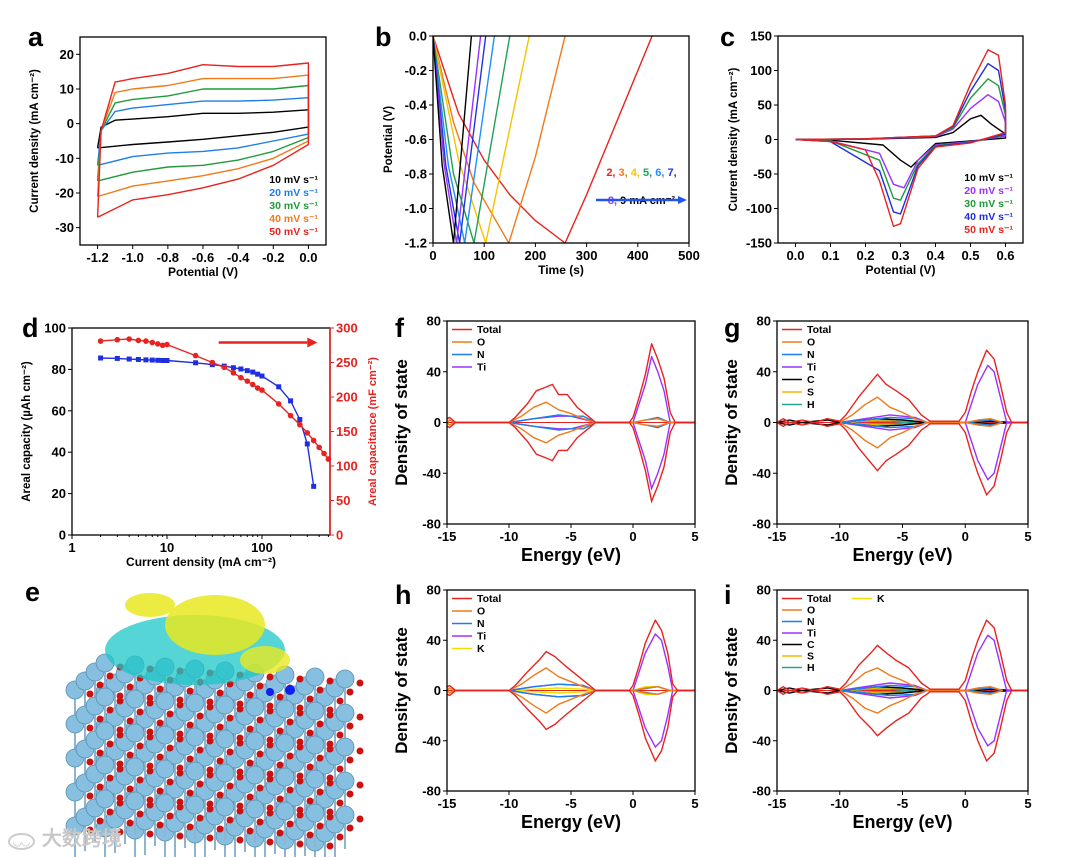  What do you see at coordinates (689, 255) in the screenshot?
I see `x-tick-label: 500` at bounding box center [689, 255].